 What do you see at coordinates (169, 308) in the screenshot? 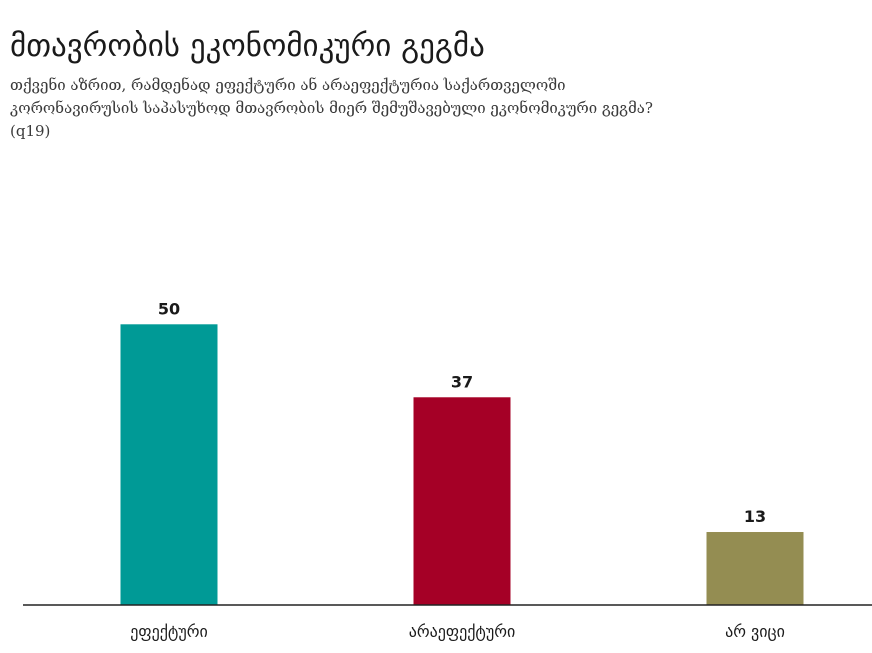
I see `value-label-1: 50` at bounding box center [169, 308].